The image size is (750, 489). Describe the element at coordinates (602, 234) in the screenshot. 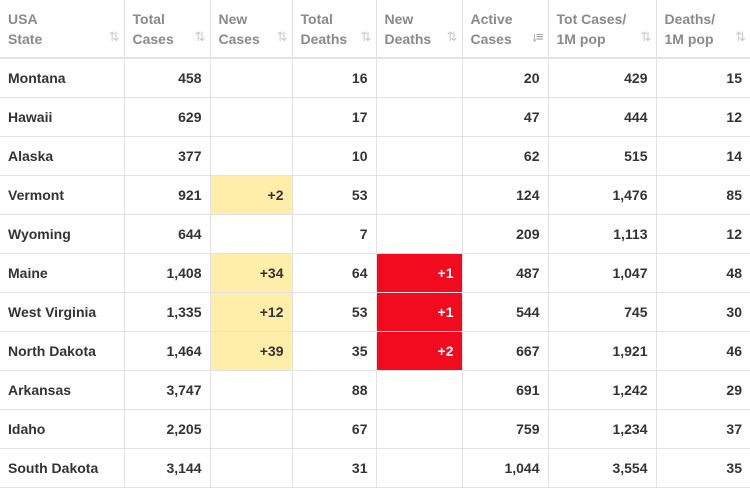

I see `tot-cases-per-1m-cell: 1,113` at that location.